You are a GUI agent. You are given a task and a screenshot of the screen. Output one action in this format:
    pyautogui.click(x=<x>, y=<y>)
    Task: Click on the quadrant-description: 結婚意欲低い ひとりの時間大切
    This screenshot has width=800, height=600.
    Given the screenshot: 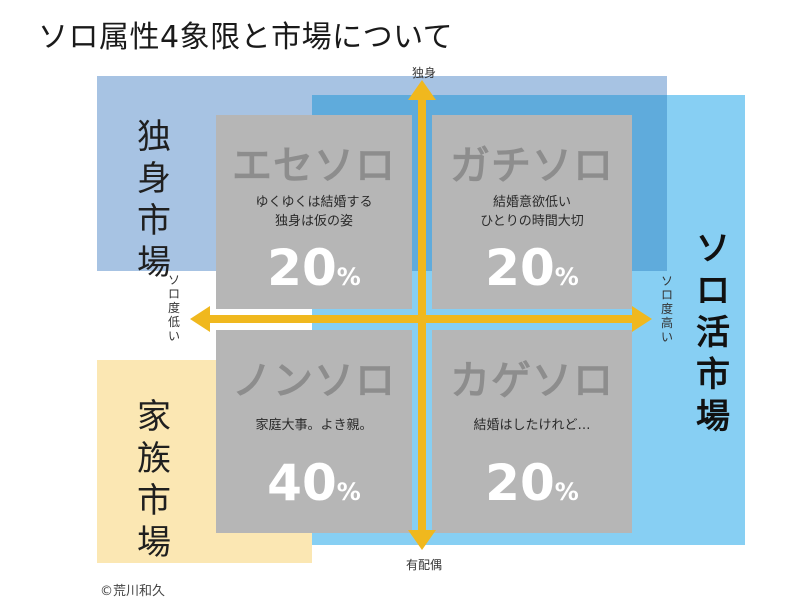 What is the action you would take?
    pyautogui.click(x=532, y=212)
    